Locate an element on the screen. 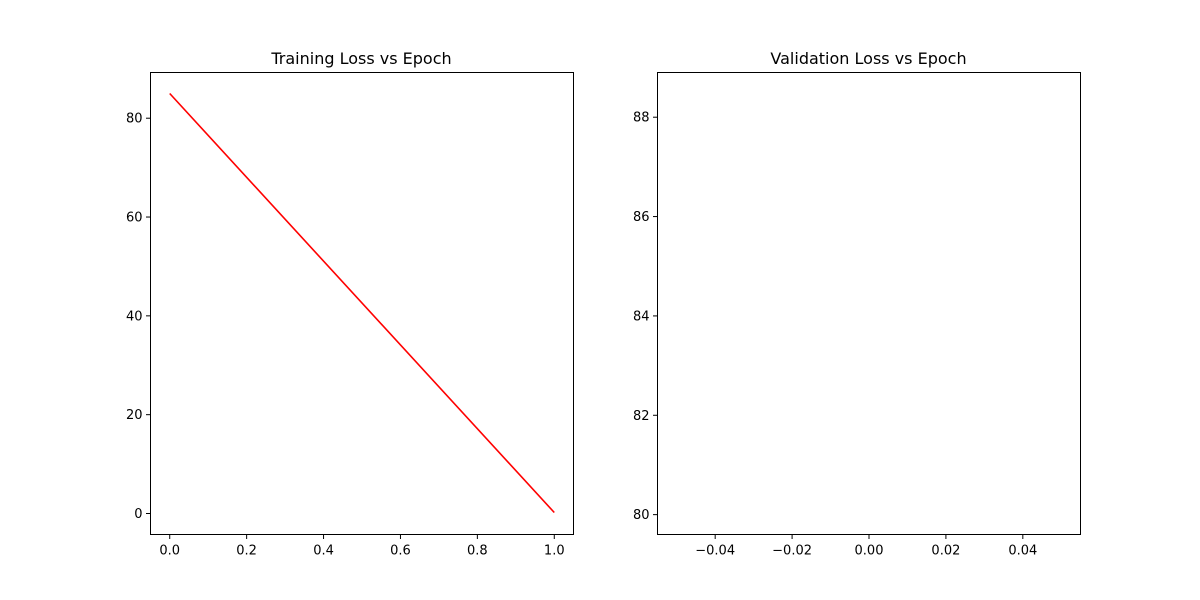 This screenshot has width=1200, height=600. validation-loss-y-tick-label: 88 is located at coordinates (641, 118).